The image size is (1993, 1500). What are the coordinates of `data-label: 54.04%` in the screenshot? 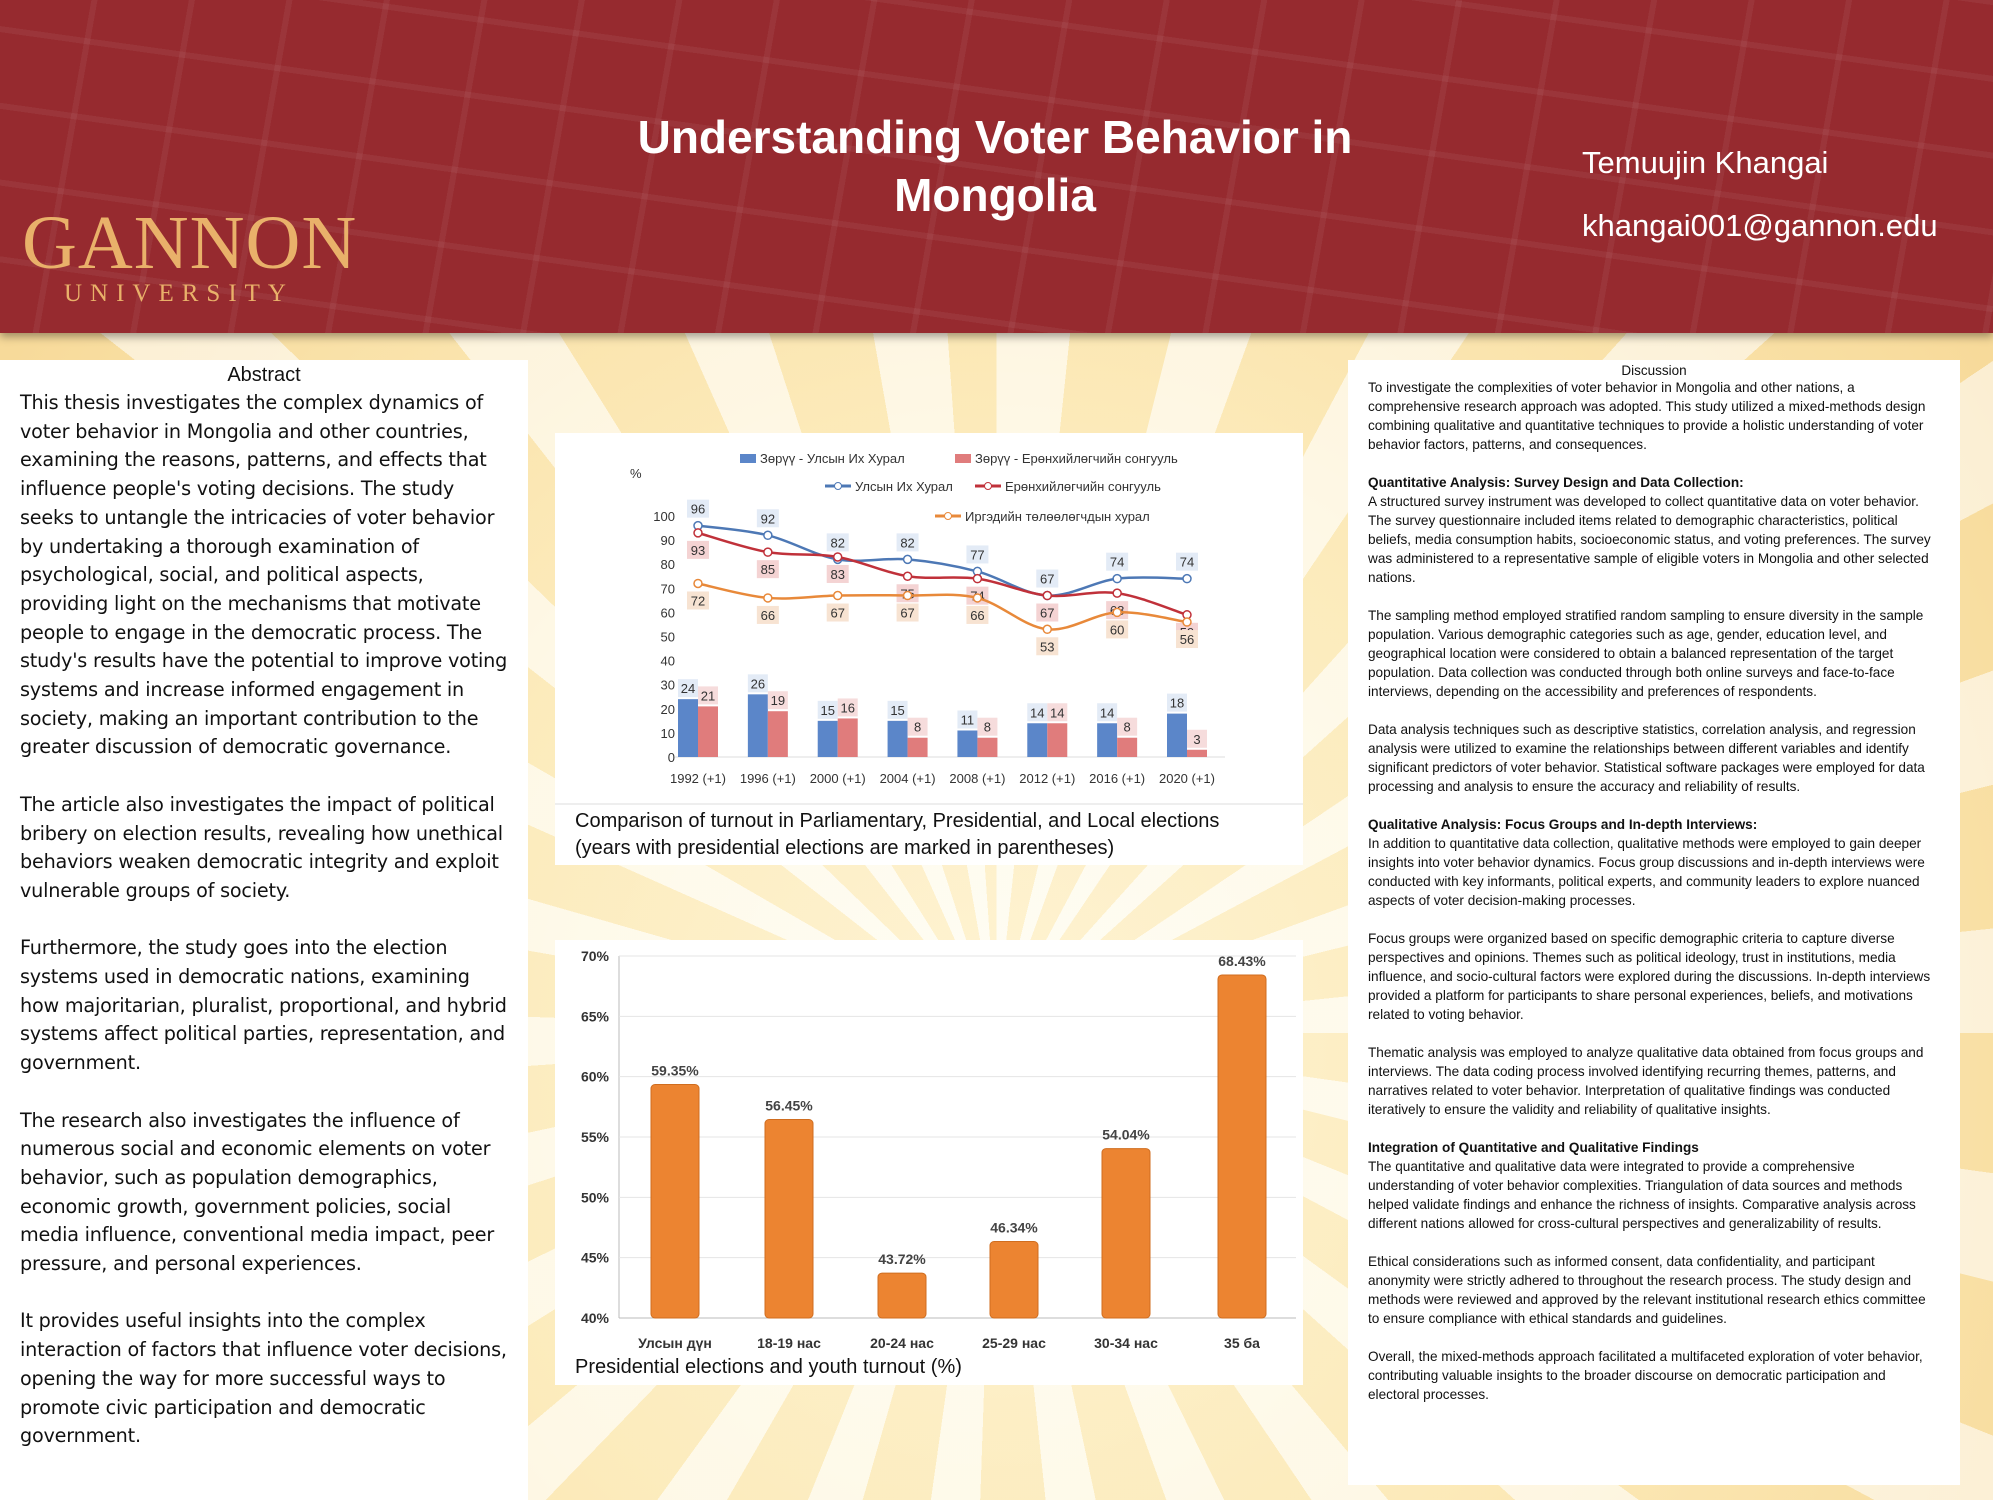 It's located at (1126, 1135).